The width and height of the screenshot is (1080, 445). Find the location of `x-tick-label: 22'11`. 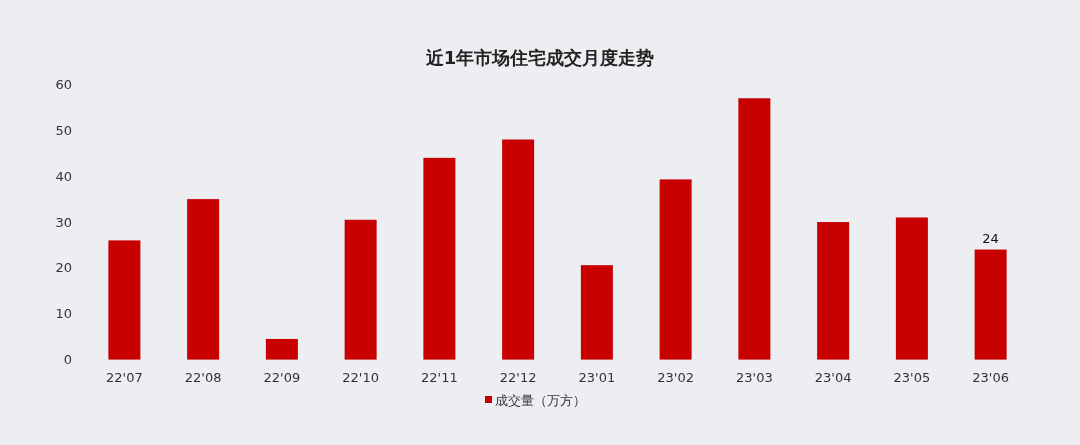

x-tick-label: 22'11 is located at coordinates (439, 377).